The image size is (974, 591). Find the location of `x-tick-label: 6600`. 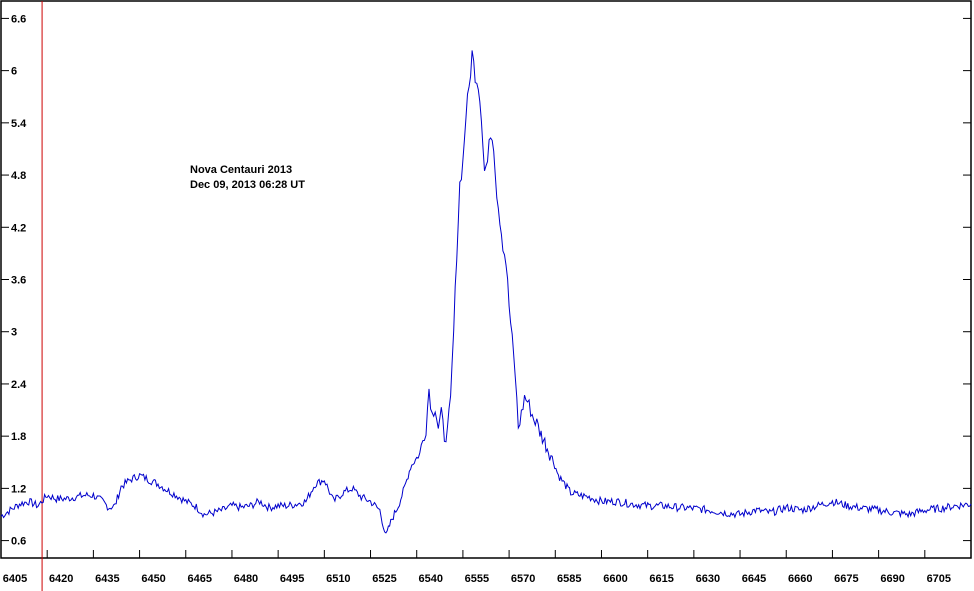

x-tick-label: 6600 is located at coordinates (615, 579).